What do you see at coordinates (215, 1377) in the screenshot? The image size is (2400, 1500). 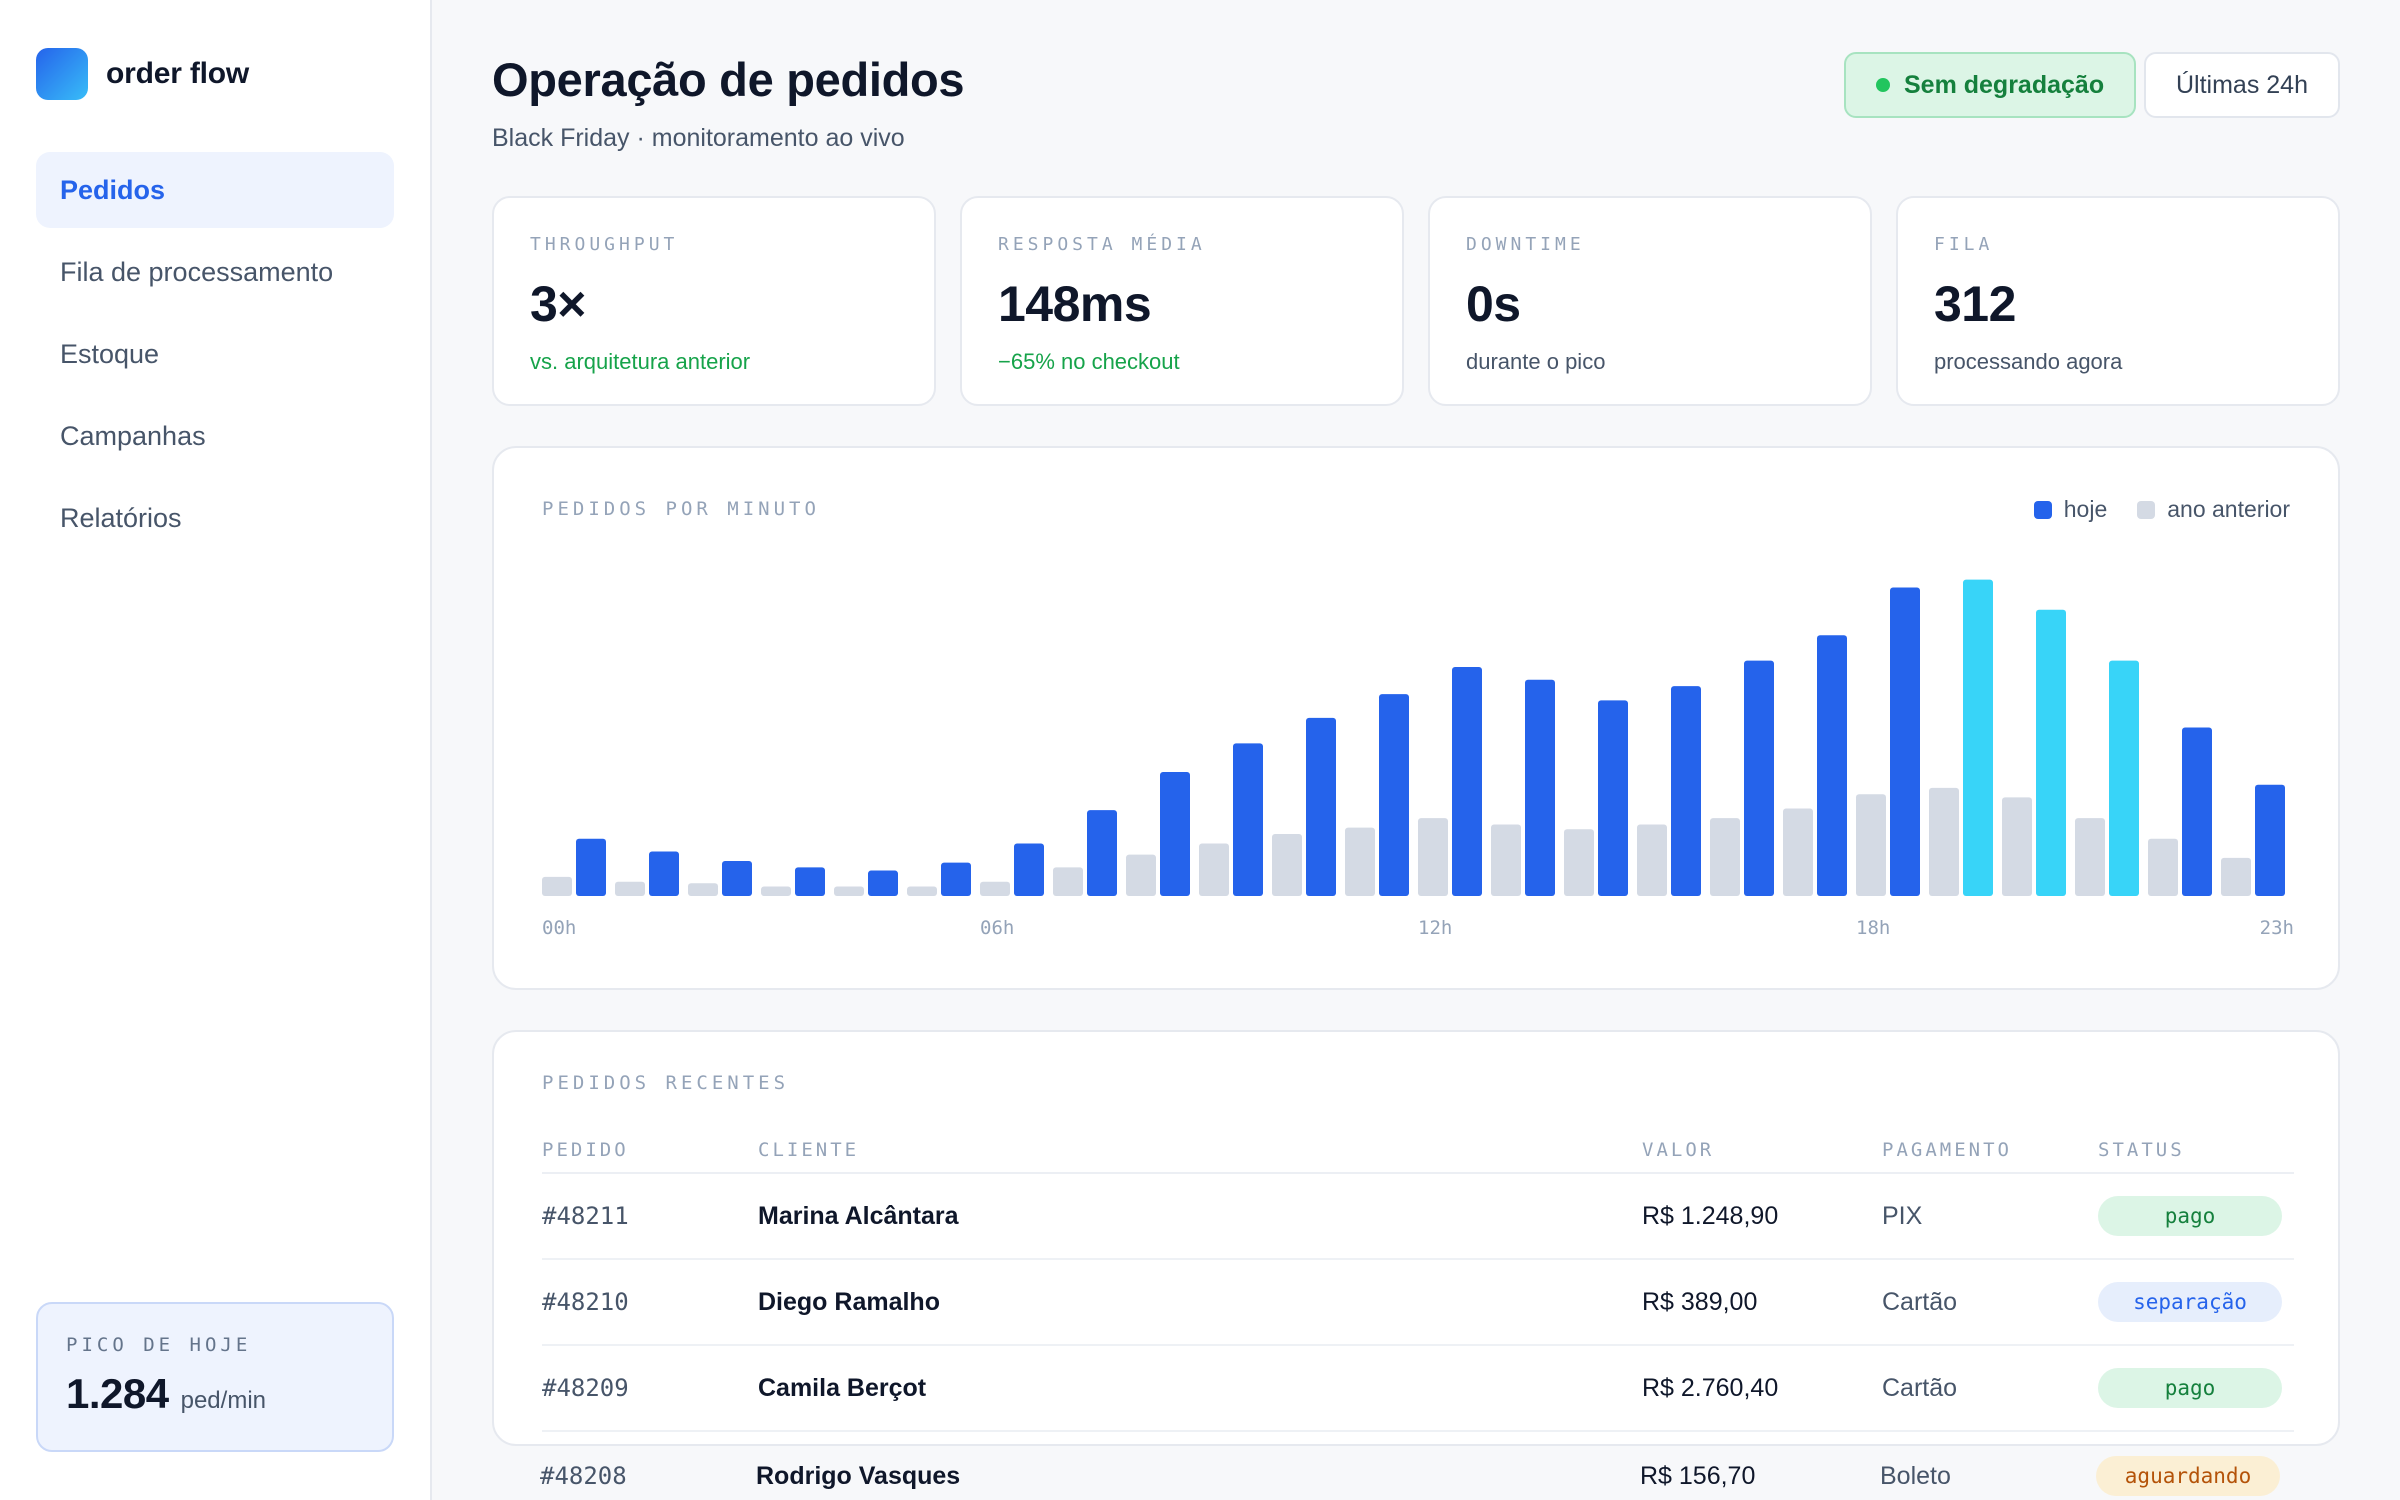 I see `peak-card: PICO DE HOJE 1.284 ped/min` at bounding box center [215, 1377].